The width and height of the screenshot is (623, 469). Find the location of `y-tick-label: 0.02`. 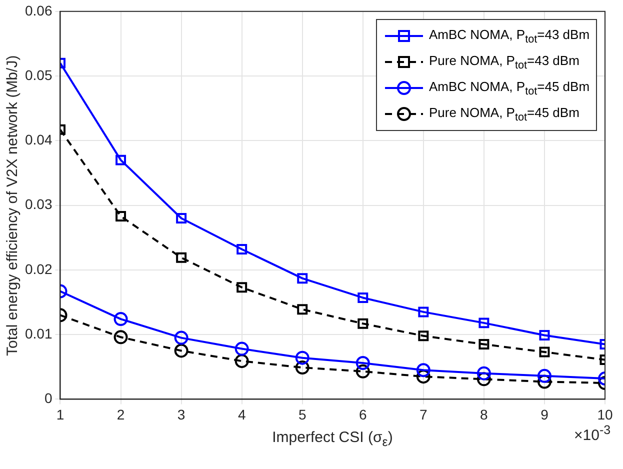

y-tick-label: 0.02 is located at coordinates (38, 268).